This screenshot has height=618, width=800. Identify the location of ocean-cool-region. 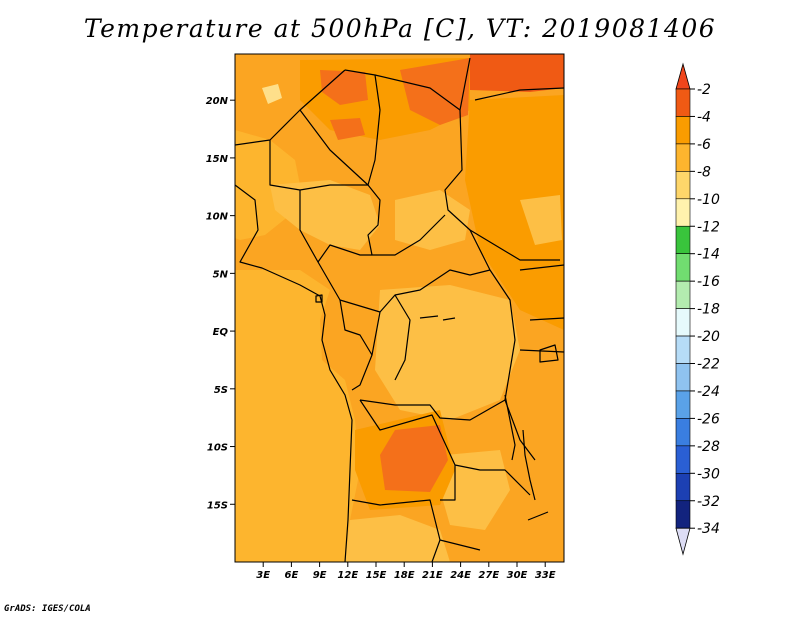
(297, 416).